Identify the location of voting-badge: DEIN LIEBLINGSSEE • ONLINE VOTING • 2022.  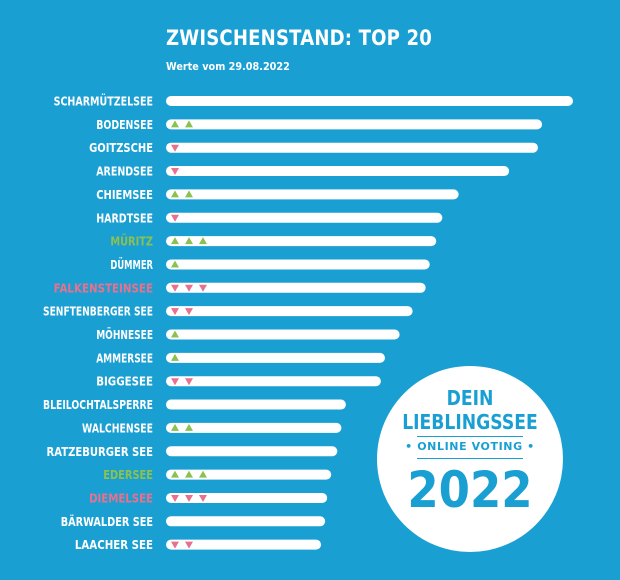
(470, 459).